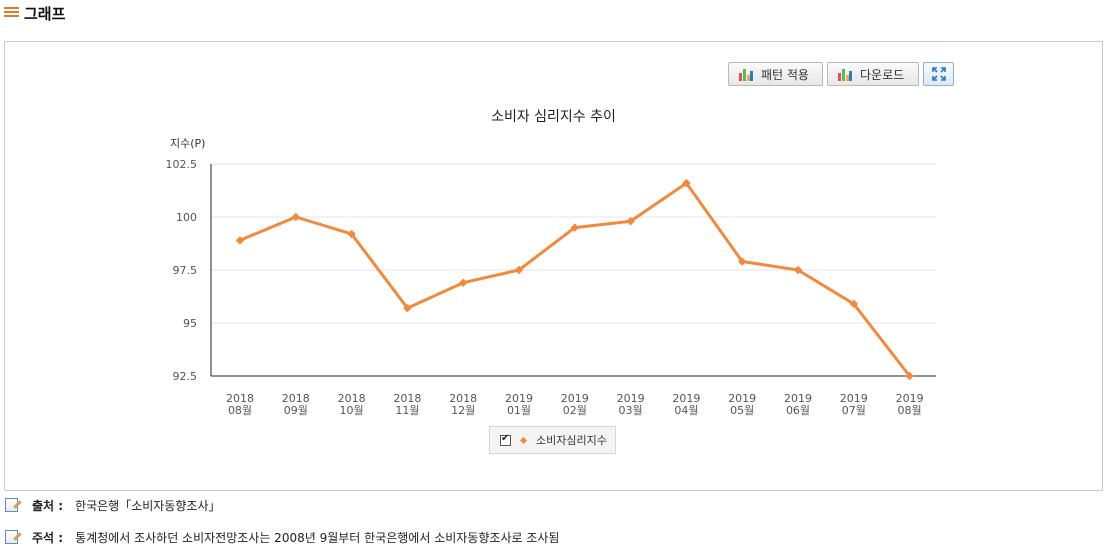 The width and height of the screenshot is (1108, 548). I want to click on y-tick-label: 100, so click(186, 217).